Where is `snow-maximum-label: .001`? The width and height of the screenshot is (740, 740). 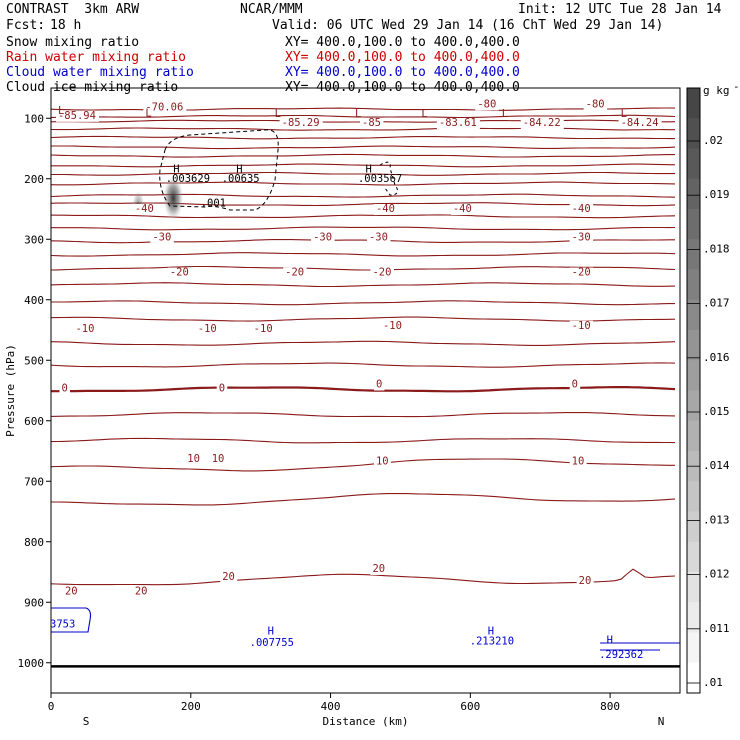 snow-maximum-label: .001 is located at coordinates (213, 204).